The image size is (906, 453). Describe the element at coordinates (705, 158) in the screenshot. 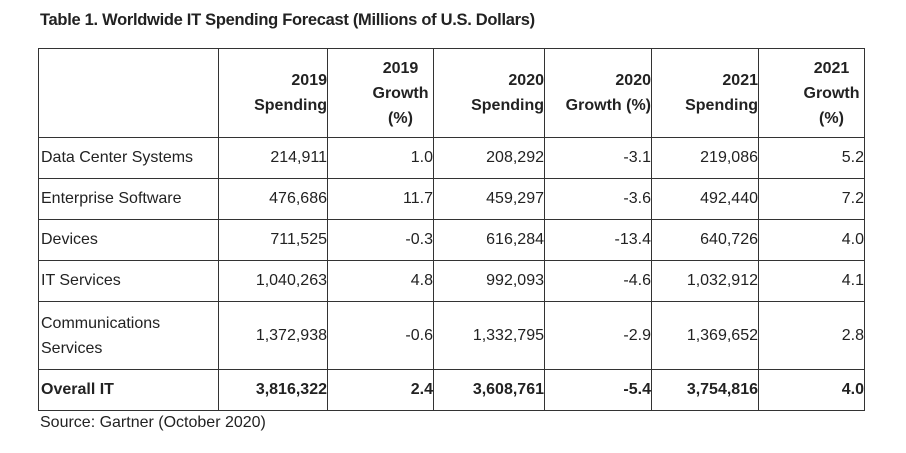

I see `cell-2021-spending: 219,086` at that location.